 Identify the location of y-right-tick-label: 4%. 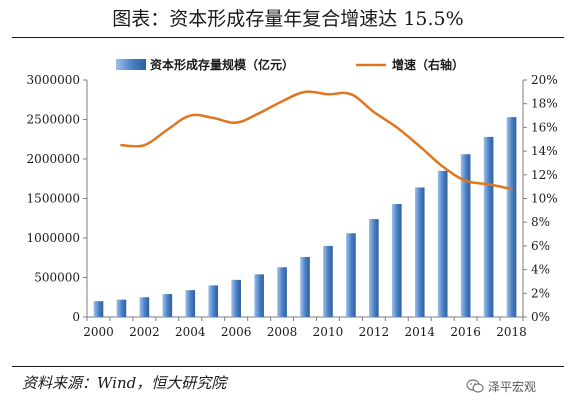
(540, 270).